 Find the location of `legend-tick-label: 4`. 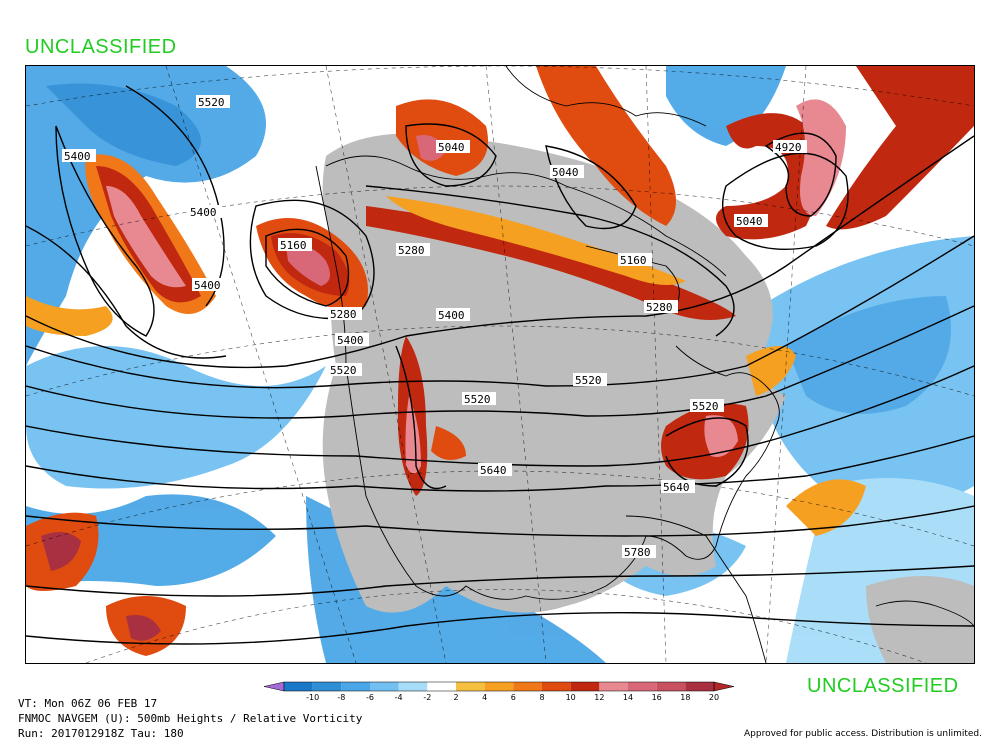

legend-tick-label: 4 is located at coordinates (484, 697).